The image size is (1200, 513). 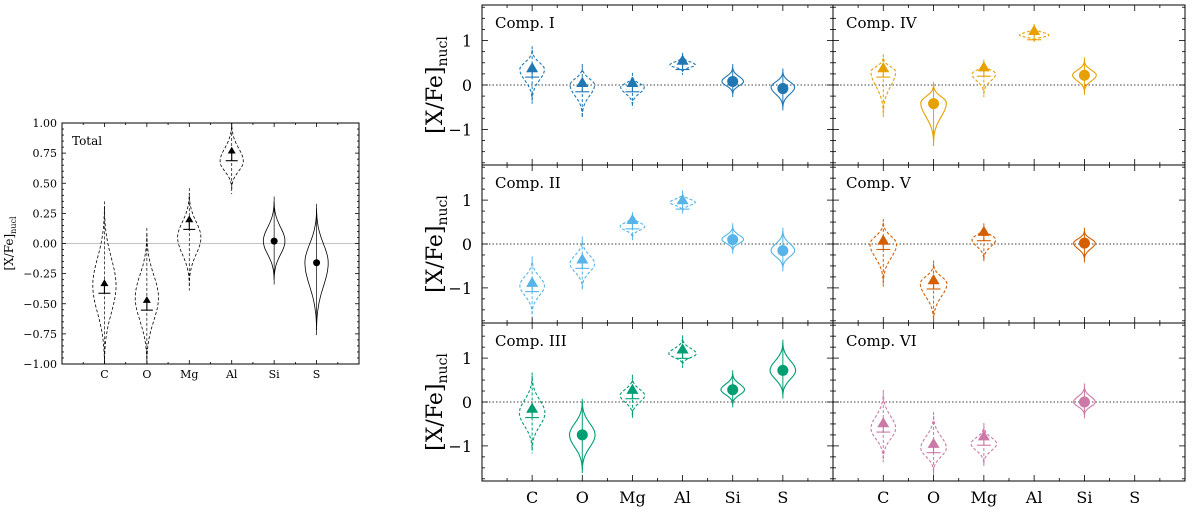 I want to click on panel-title: Comp. VI, so click(x=881, y=341).